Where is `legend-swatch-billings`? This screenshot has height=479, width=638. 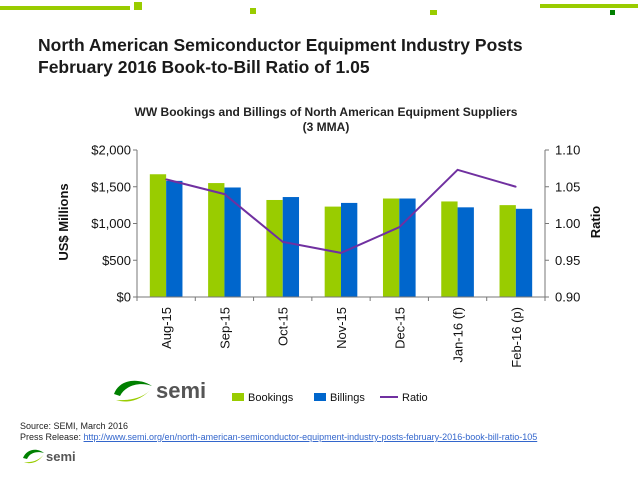 legend-swatch-billings is located at coordinates (320, 397).